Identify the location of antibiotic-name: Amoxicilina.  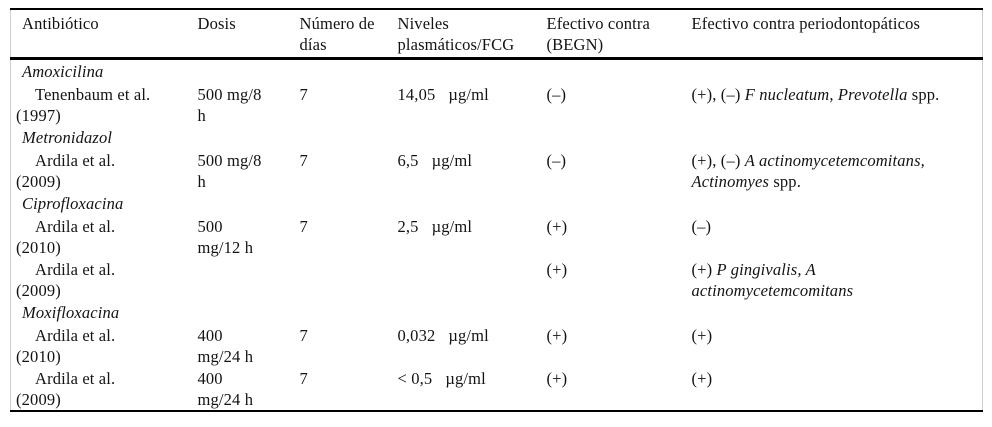
(63, 71).